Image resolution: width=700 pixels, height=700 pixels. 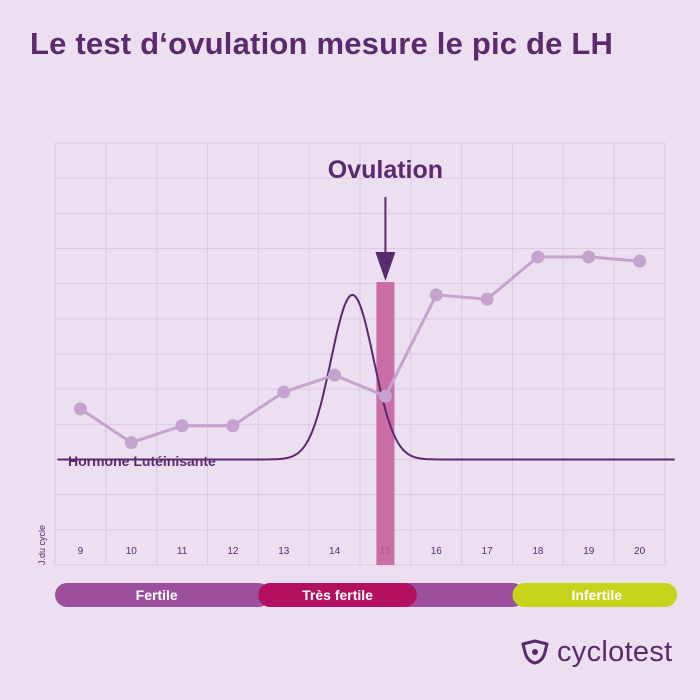 I want to click on x-tick-label: 16, so click(x=437, y=551).